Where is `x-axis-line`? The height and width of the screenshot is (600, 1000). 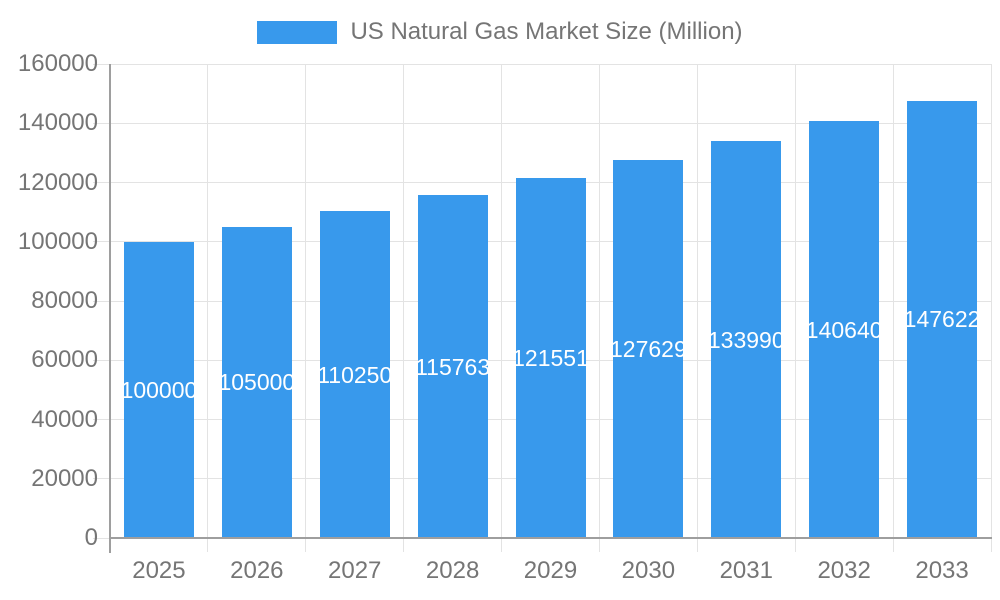 x-axis-line is located at coordinates (551, 538).